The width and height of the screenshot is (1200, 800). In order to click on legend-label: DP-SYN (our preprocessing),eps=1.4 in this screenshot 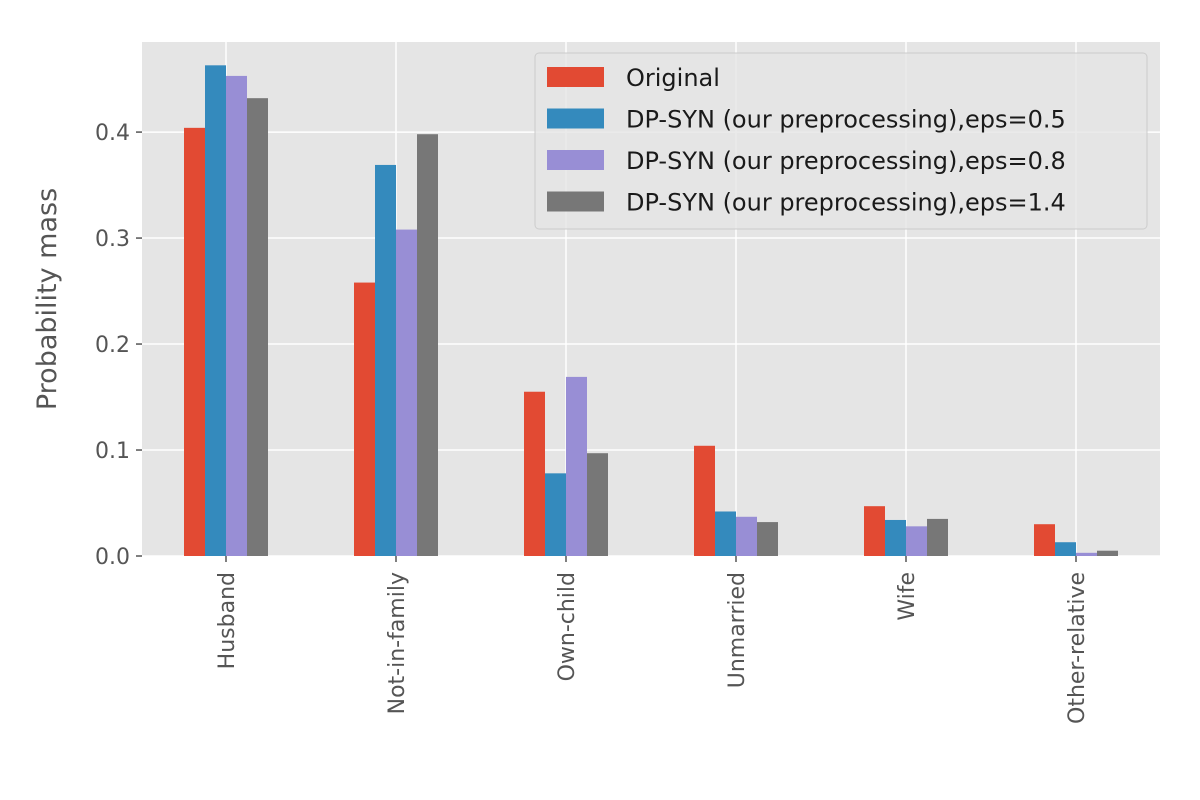, I will do `click(846, 203)`.